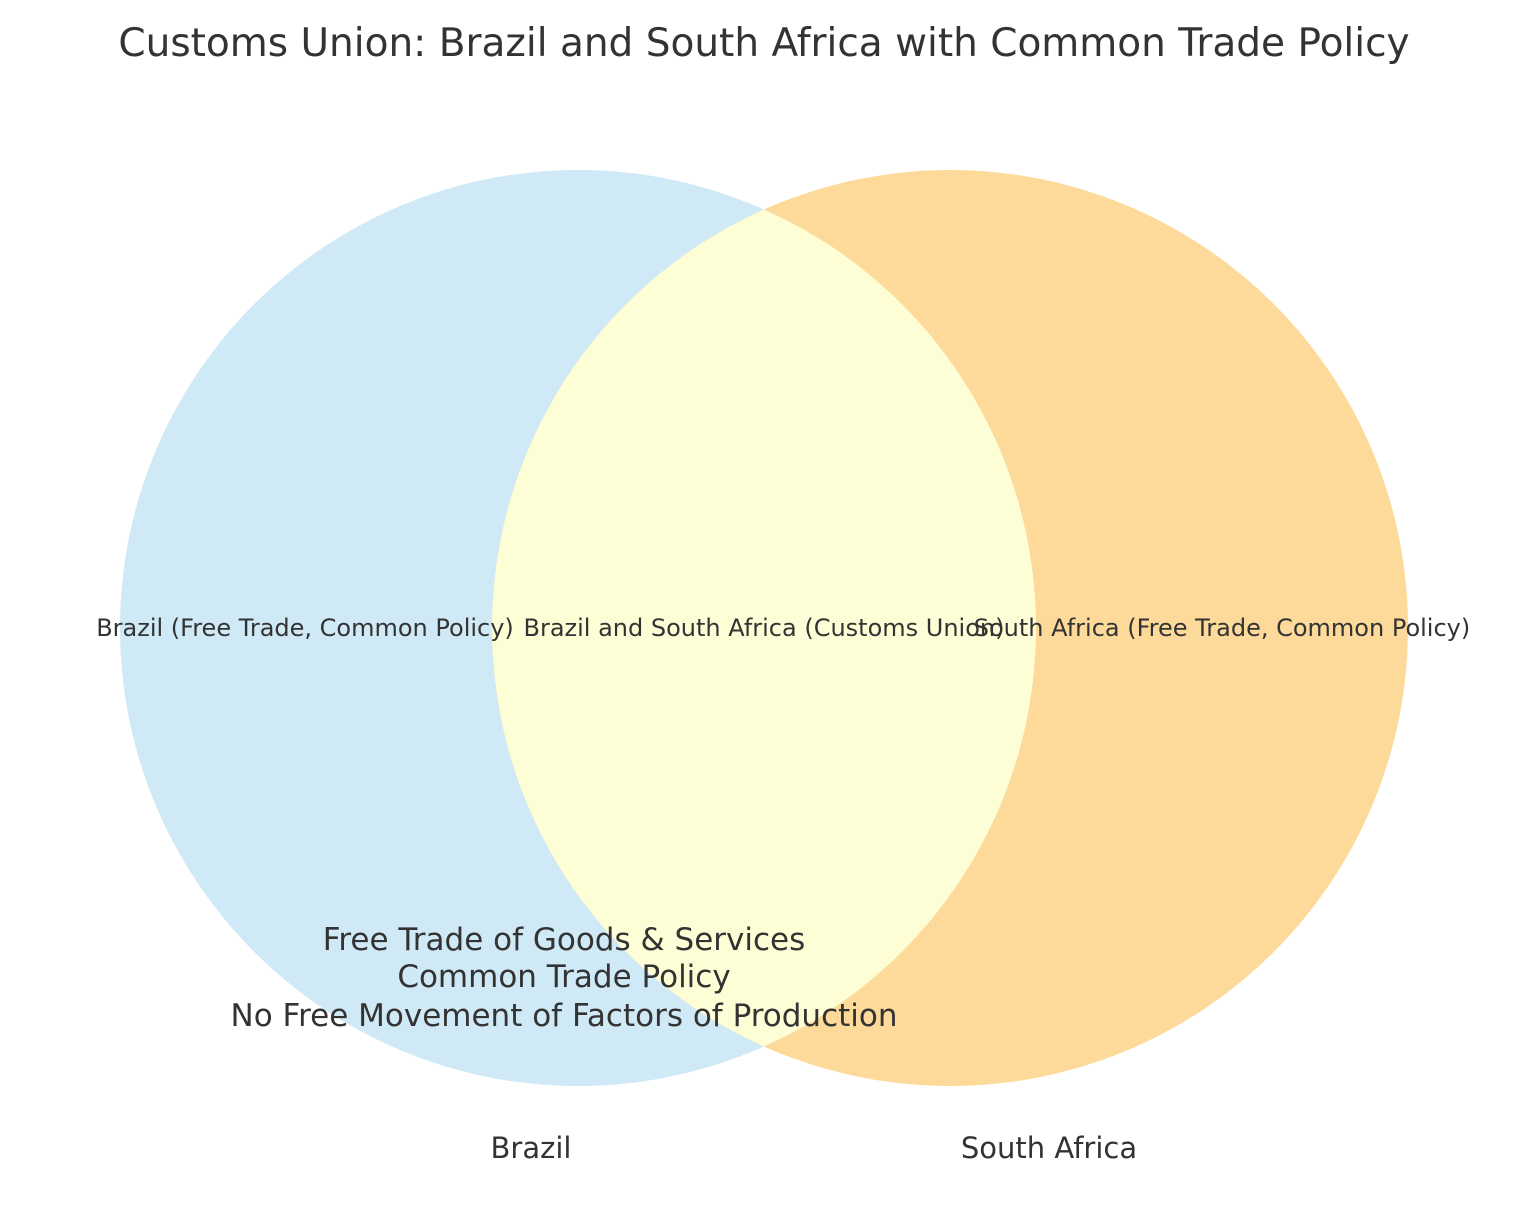 This screenshot has height=1206, width=1528. I want to click on south-africa-region-label: South Africa (Free Trade, Common Policy), so click(1222, 628).